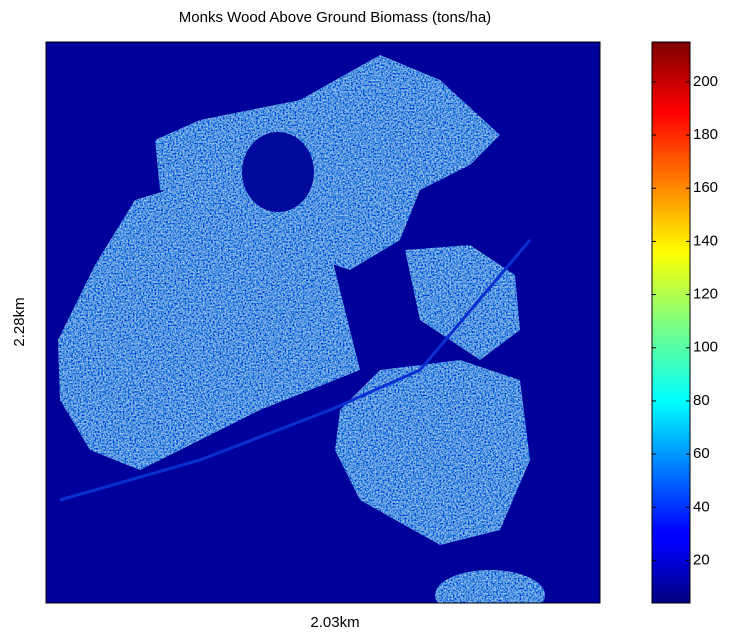 The height and width of the screenshot is (634, 746). Describe the element at coordinates (334, 622) in the screenshot. I see `x-axis-label: 2.03km` at that location.